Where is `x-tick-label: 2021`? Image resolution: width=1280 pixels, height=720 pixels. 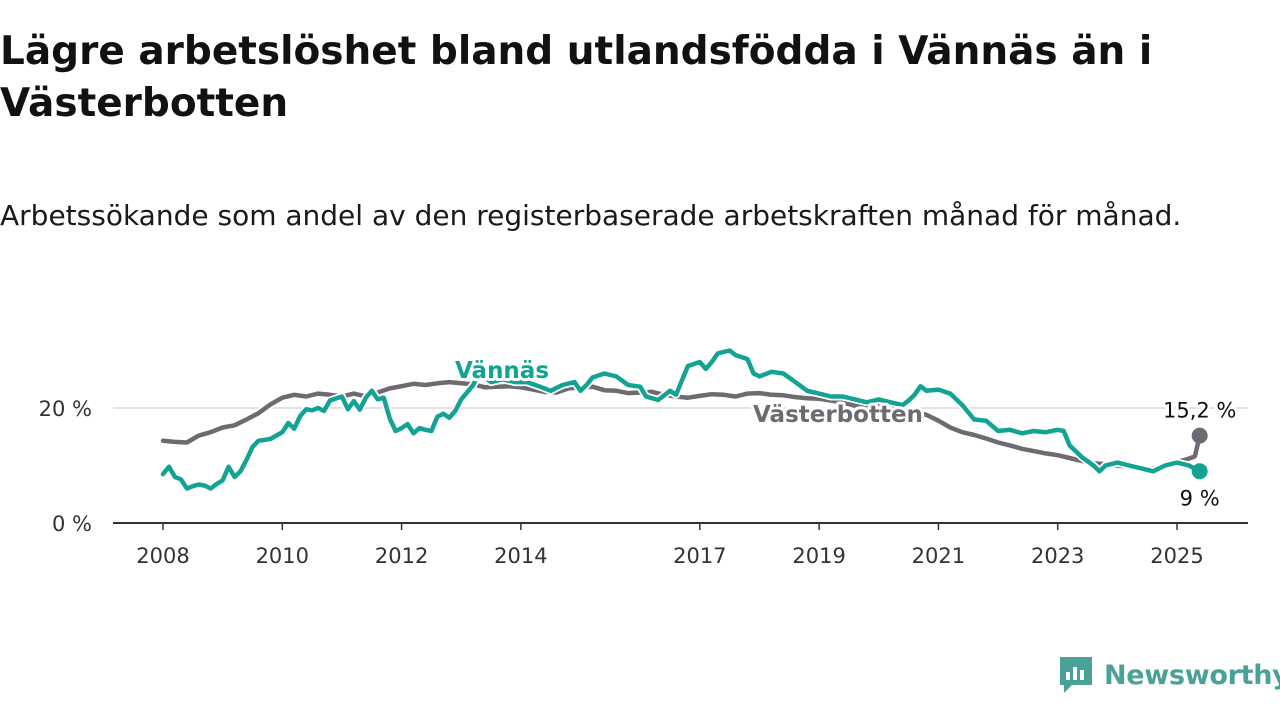
x-tick-label: 2021 is located at coordinates (938, 556).